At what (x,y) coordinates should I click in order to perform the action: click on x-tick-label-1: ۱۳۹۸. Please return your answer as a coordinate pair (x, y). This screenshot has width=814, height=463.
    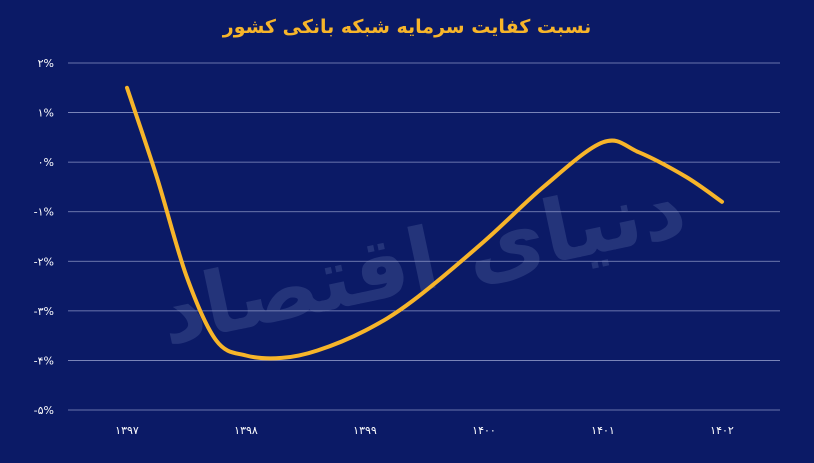
    Looking at the image, I should click on (246, 430).